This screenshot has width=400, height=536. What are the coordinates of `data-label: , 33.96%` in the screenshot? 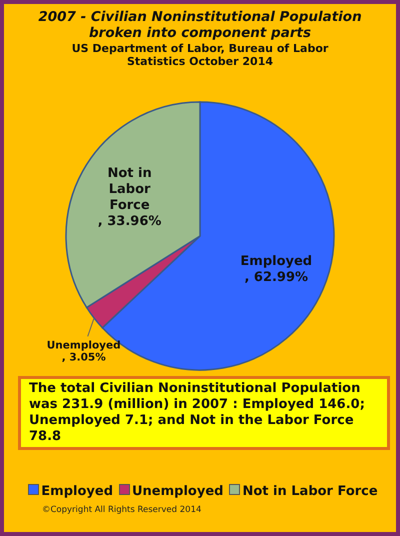 It's located at (130, 222).